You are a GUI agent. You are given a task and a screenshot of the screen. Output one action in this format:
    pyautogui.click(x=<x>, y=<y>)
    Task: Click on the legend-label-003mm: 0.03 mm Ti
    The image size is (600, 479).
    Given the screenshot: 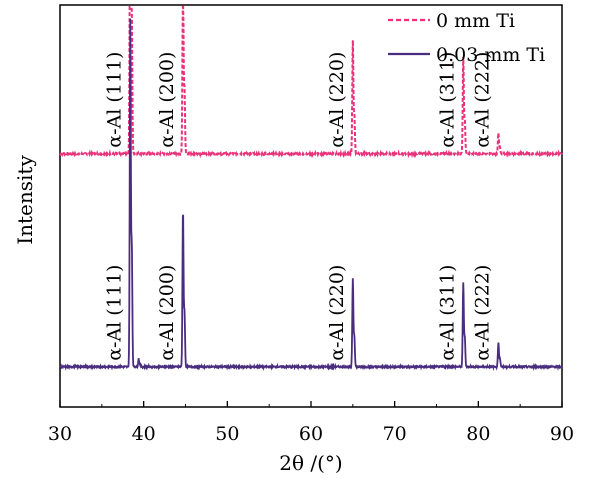 What is the action you would take?
    pyautogui.click(x=490, y=55)
    